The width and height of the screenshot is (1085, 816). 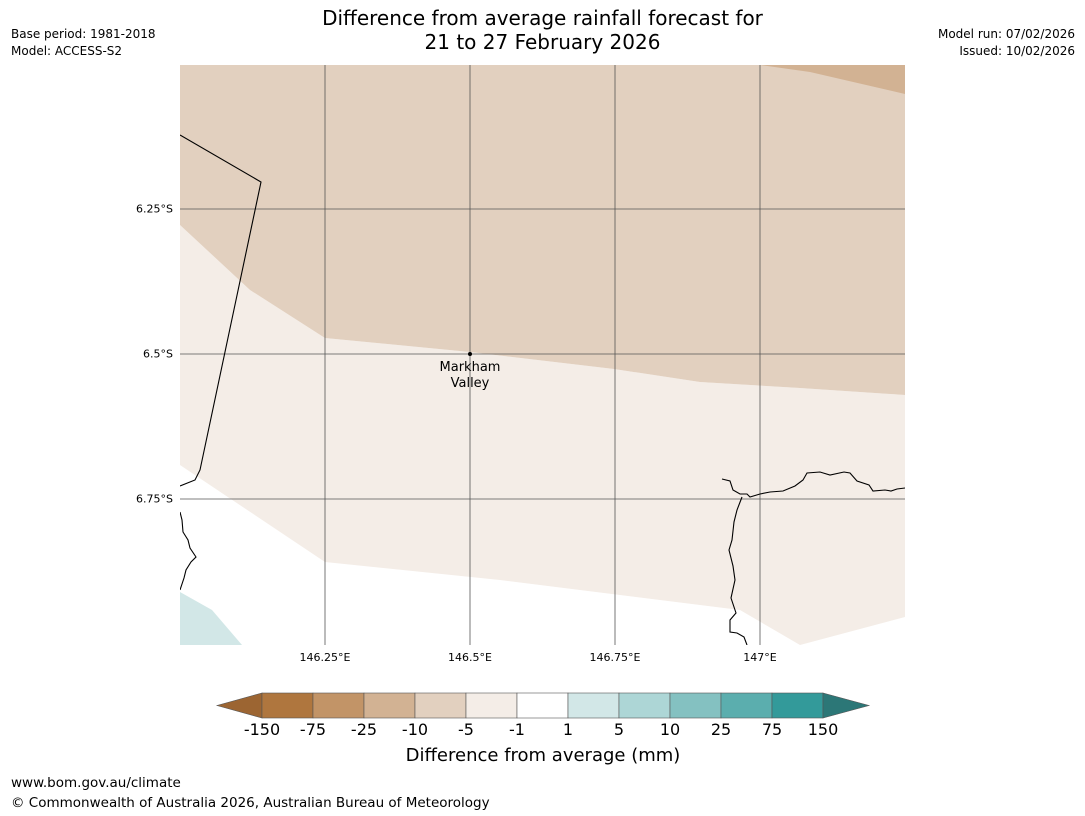 What do you see at coordinates (325, 657) in the screenshot?
I see `lon-tick-label: 146.25°E` at bounding box center [325, 657].